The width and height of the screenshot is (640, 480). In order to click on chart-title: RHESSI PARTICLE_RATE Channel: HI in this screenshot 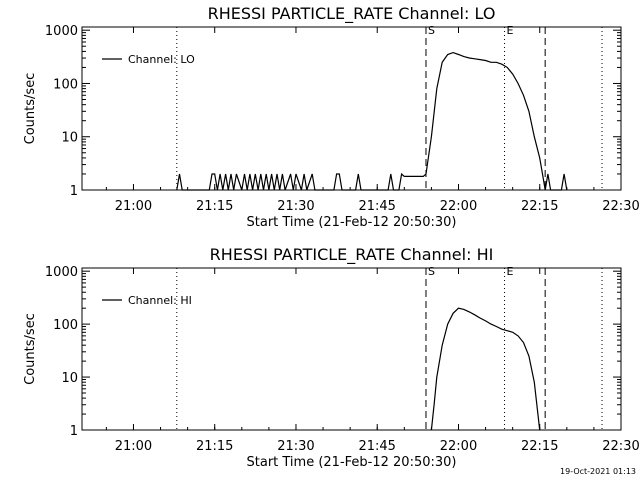, I will do `click(352, 255)`.